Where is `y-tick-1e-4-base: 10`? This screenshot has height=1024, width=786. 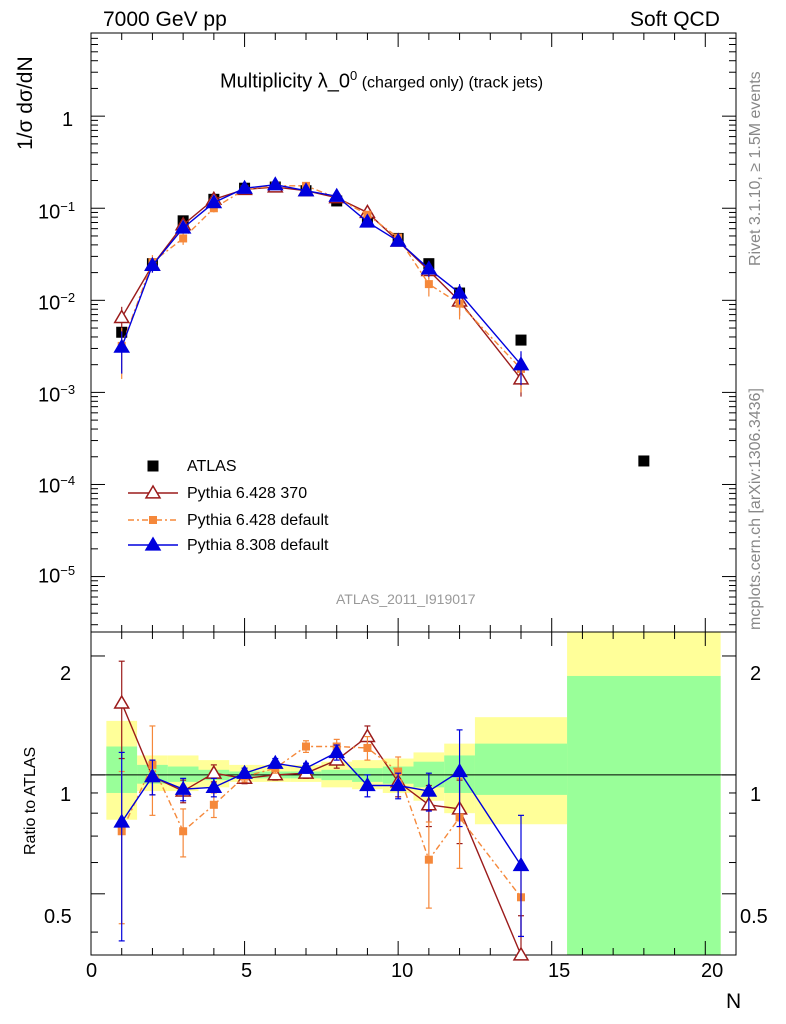
y-tick-1e-4-base: 10 is located at coordinates (49, 486).